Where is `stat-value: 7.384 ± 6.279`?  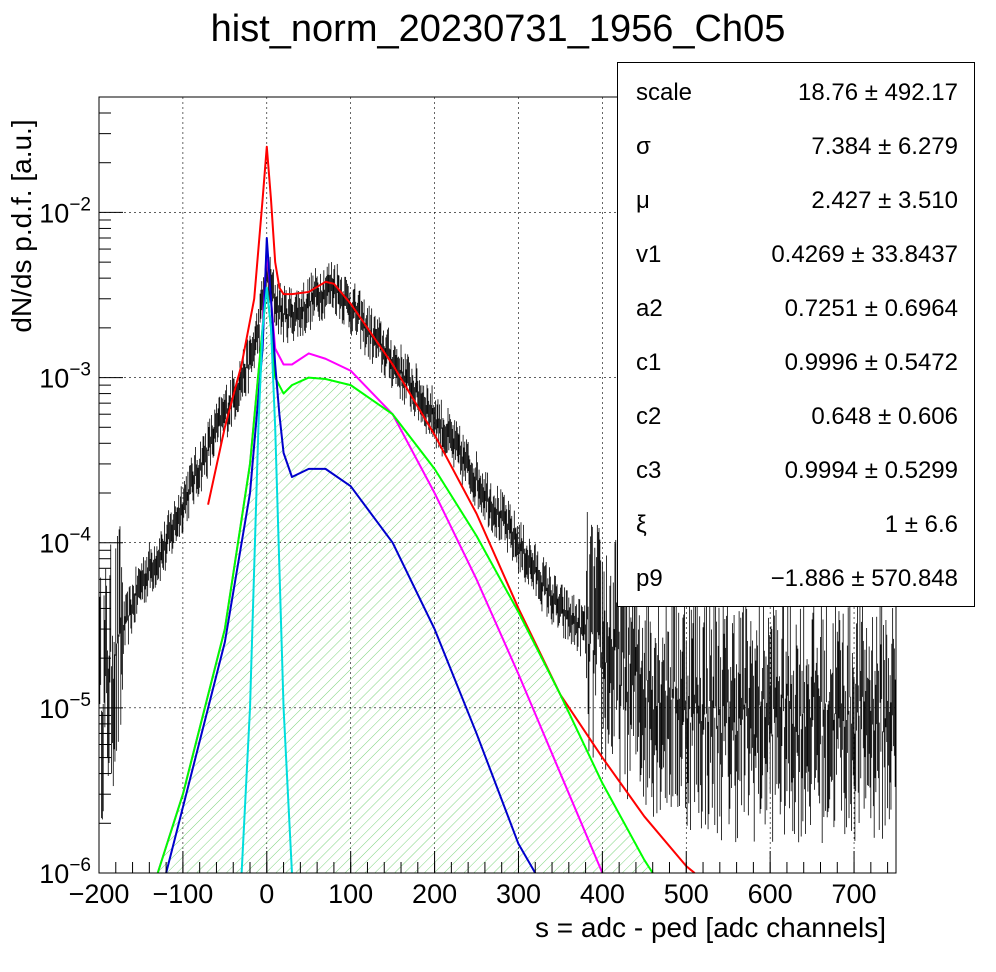
stat-value: 7.384 ± 6.279 is located at coordinates (884, 146).